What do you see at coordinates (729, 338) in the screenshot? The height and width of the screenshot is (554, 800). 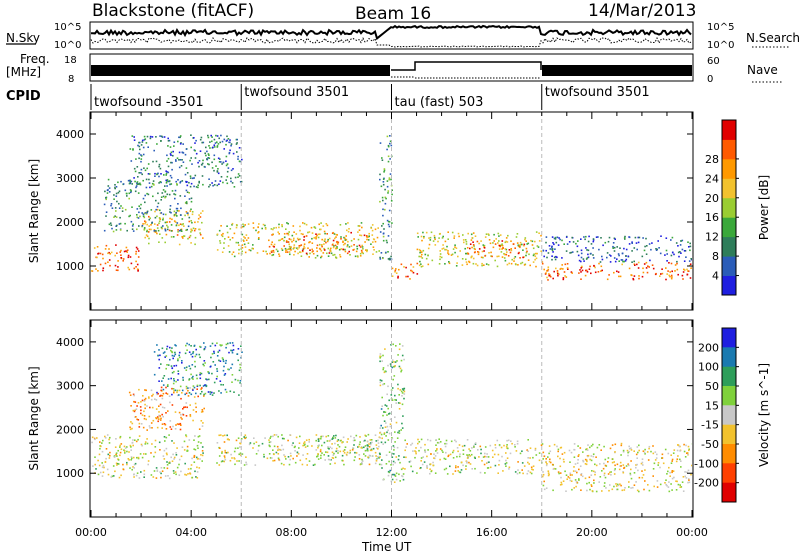 I see `colorbar-swatch` at bounding box center [729, 338].